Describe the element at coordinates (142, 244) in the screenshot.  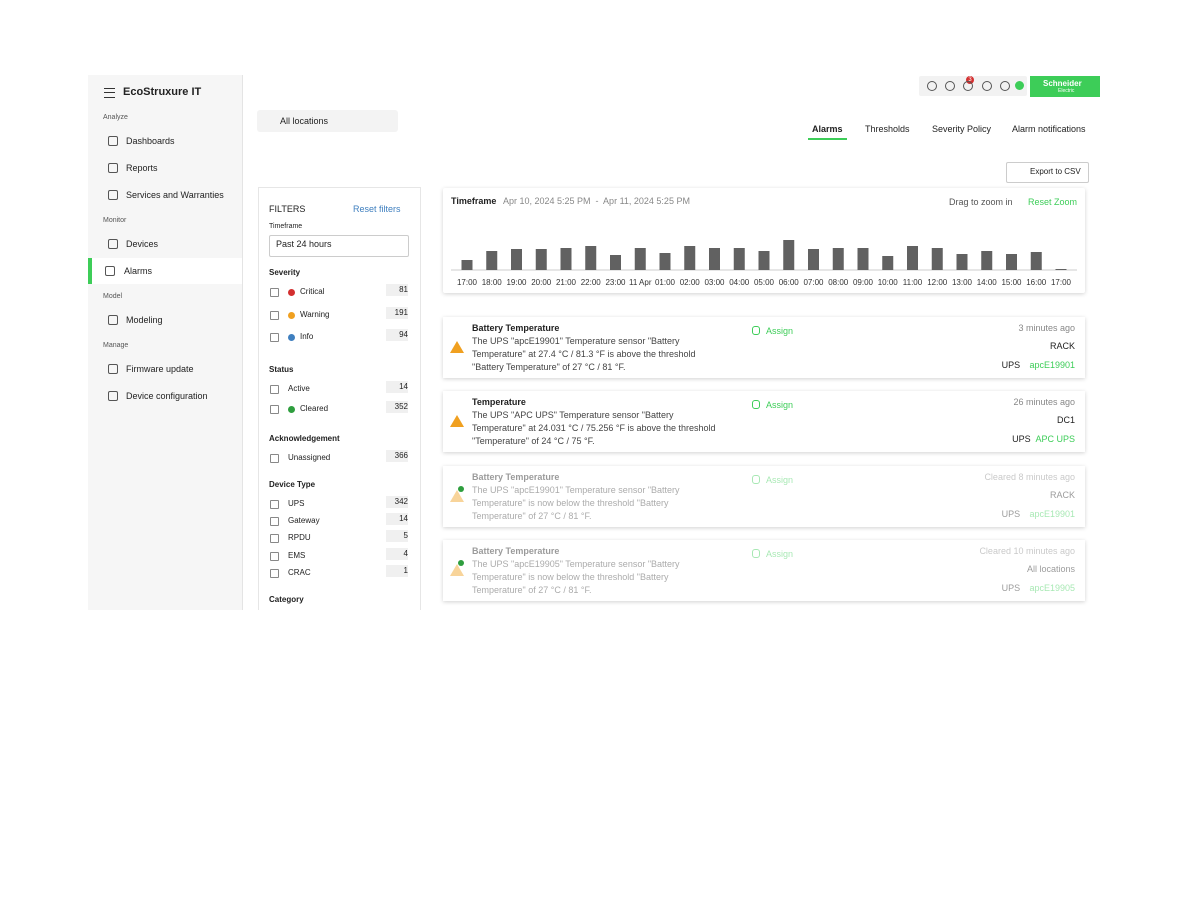
I see `nav-item: Devices` at that location.